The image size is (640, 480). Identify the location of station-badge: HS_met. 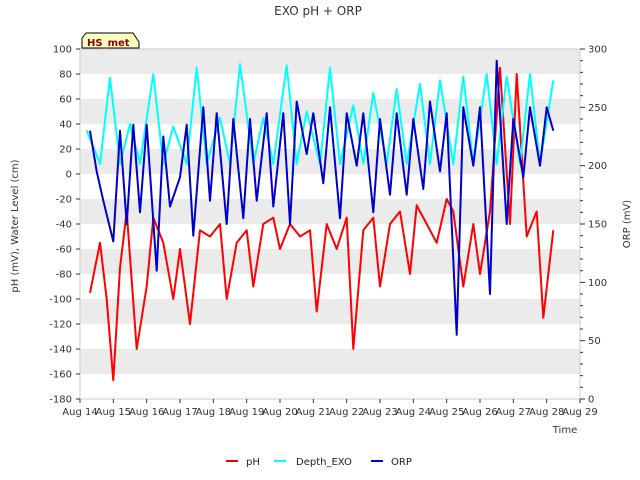
(110, 40).